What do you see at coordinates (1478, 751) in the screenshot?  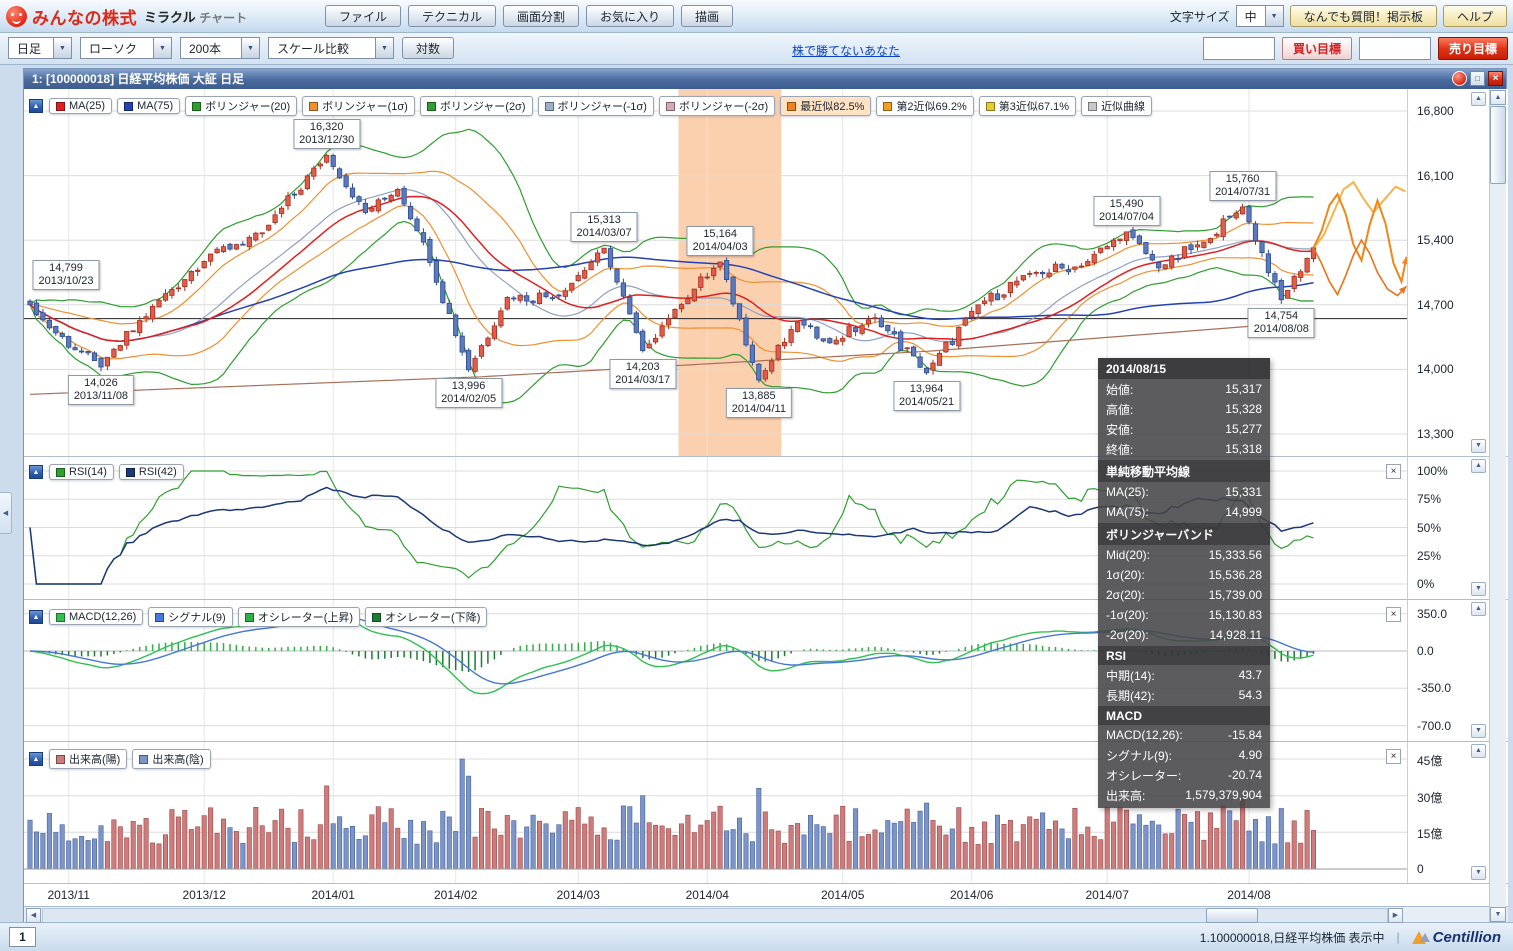 I see `volume-scale-up-button: ▲` at bounding box center [1478, 751].